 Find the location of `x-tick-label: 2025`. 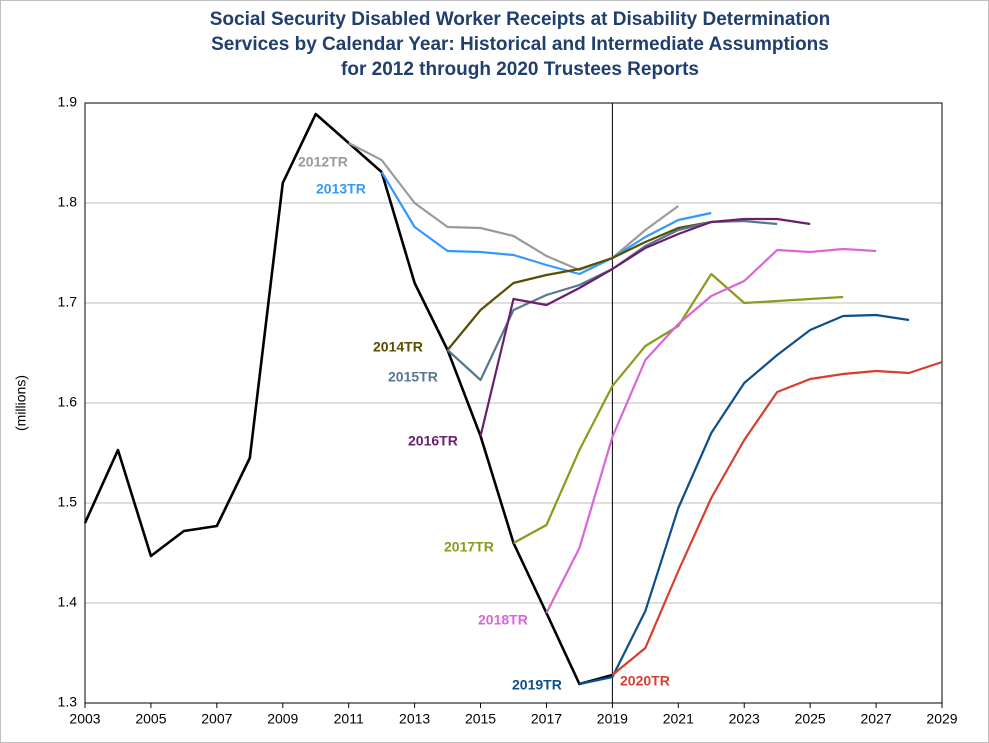

x-tick-label: 2025 is located at coordinates (810, 719).